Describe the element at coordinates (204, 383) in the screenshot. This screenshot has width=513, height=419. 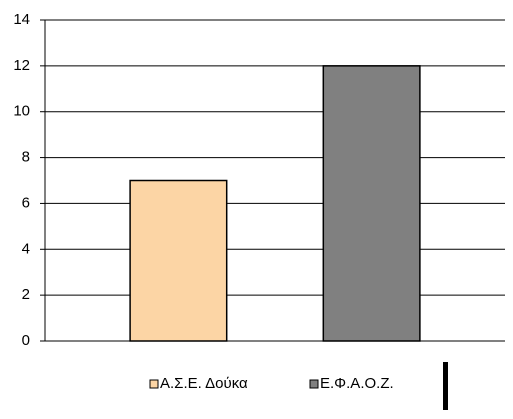
I see `legend-label: Α.Σ.Ε. Δούκα` at that location.